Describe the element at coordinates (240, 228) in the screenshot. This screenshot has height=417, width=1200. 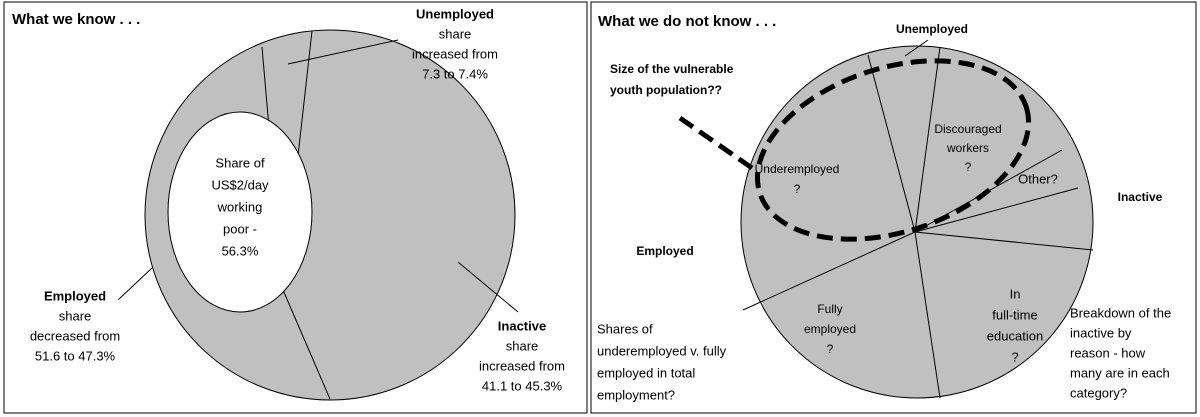
I see `label-line: poor -` at that location.